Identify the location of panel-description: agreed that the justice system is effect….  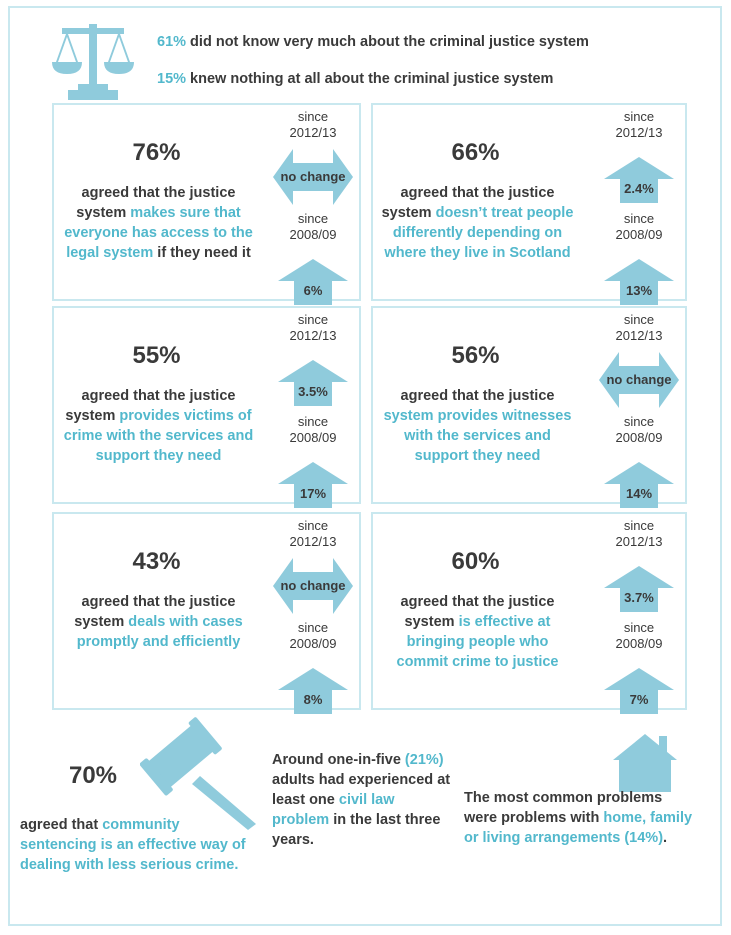
(477, 632).